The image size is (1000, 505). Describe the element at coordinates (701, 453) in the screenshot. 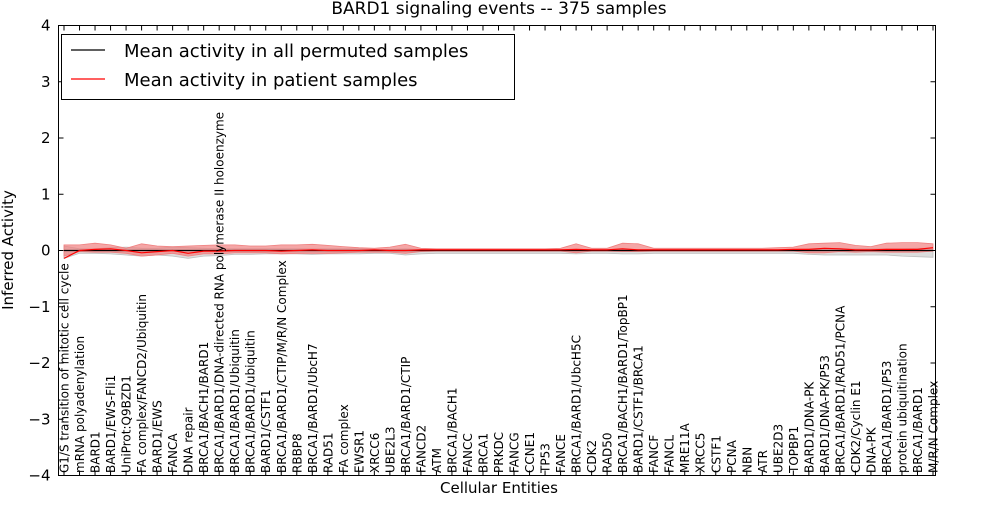

I see `x-tick-label: XRCC5` at that location.